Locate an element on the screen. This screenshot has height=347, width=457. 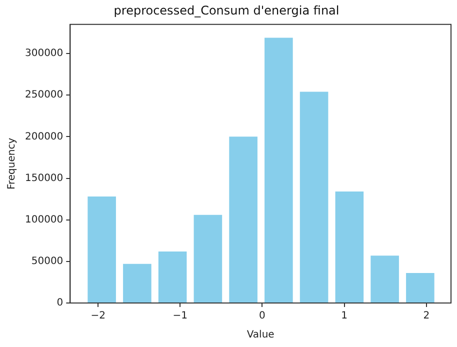
y-tick-label: 50000 is located at coordinates (47, 262).